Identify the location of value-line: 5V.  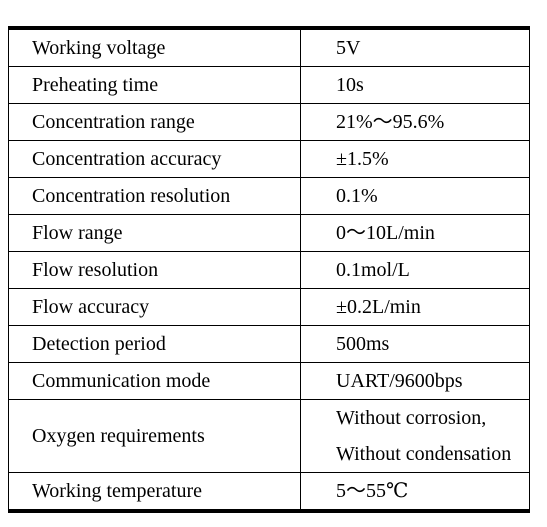
(348, 48).